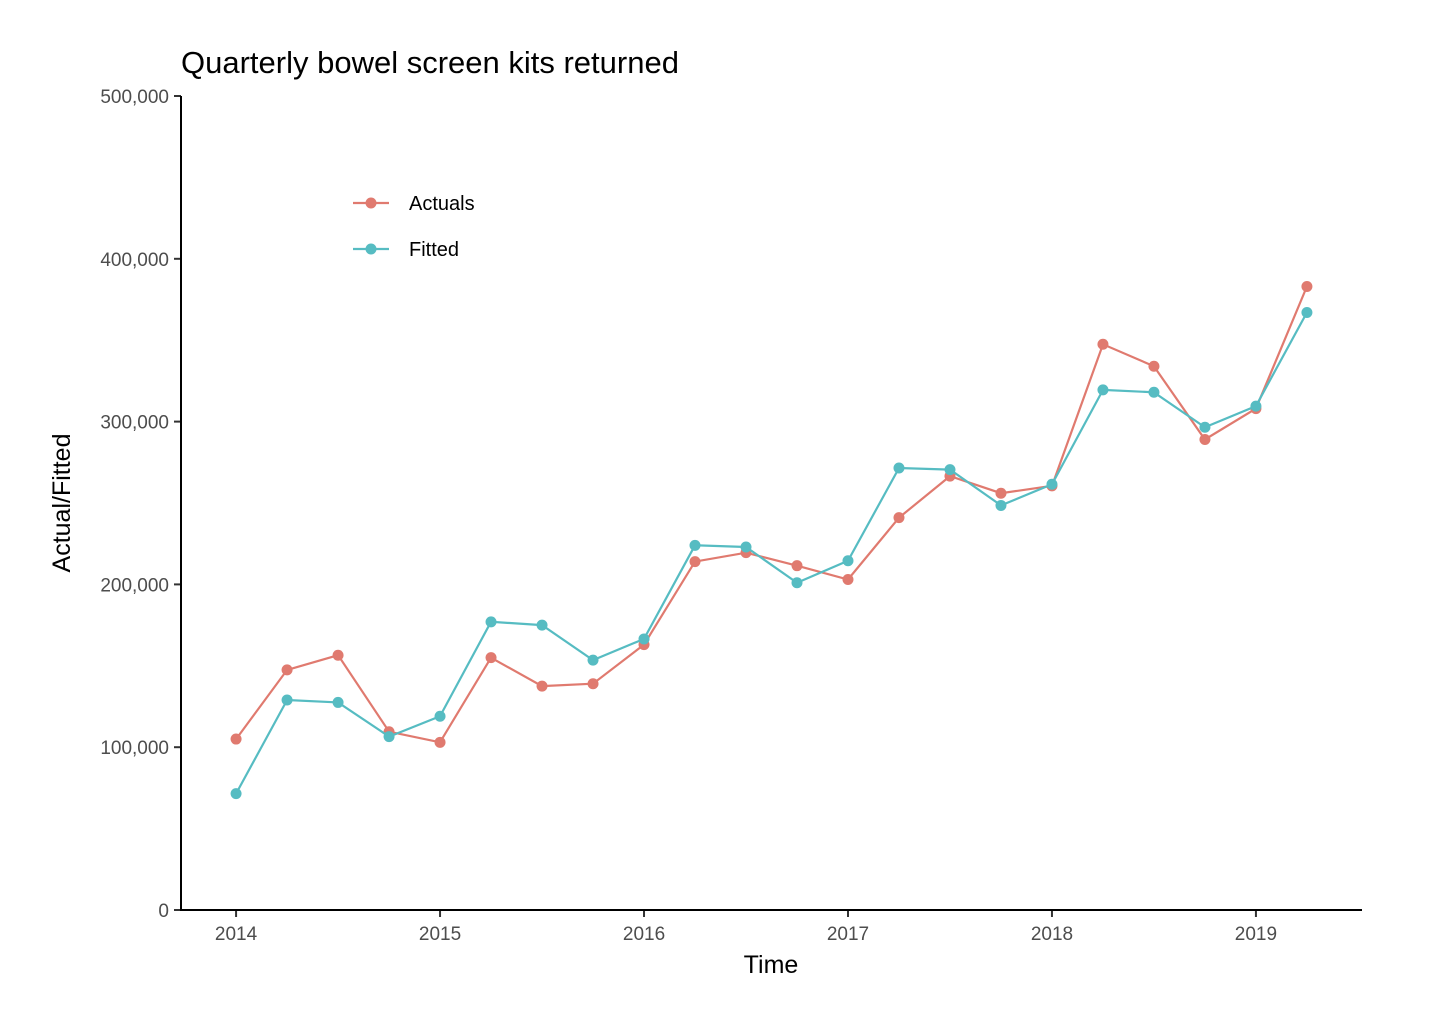 This screenshot has height=1020, width=1436. Describe the element at coordinates (134, 423) in the screenshot. I see `y-tick-label: 300,000` at that location.